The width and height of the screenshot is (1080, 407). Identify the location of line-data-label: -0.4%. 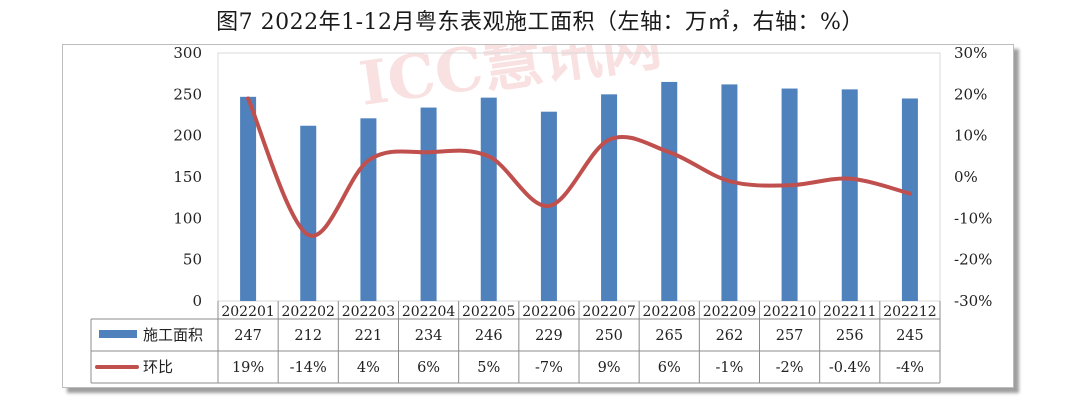
(850, 368).